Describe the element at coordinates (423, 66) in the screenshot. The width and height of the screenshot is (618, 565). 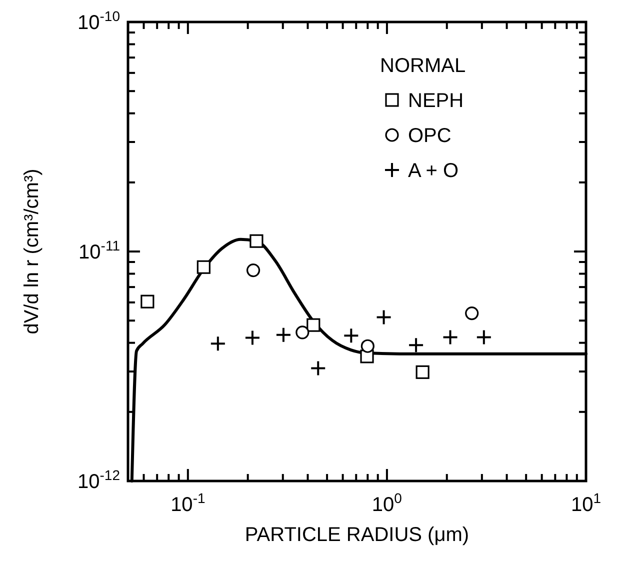
I see `legend-title: NORMAL` at that location.